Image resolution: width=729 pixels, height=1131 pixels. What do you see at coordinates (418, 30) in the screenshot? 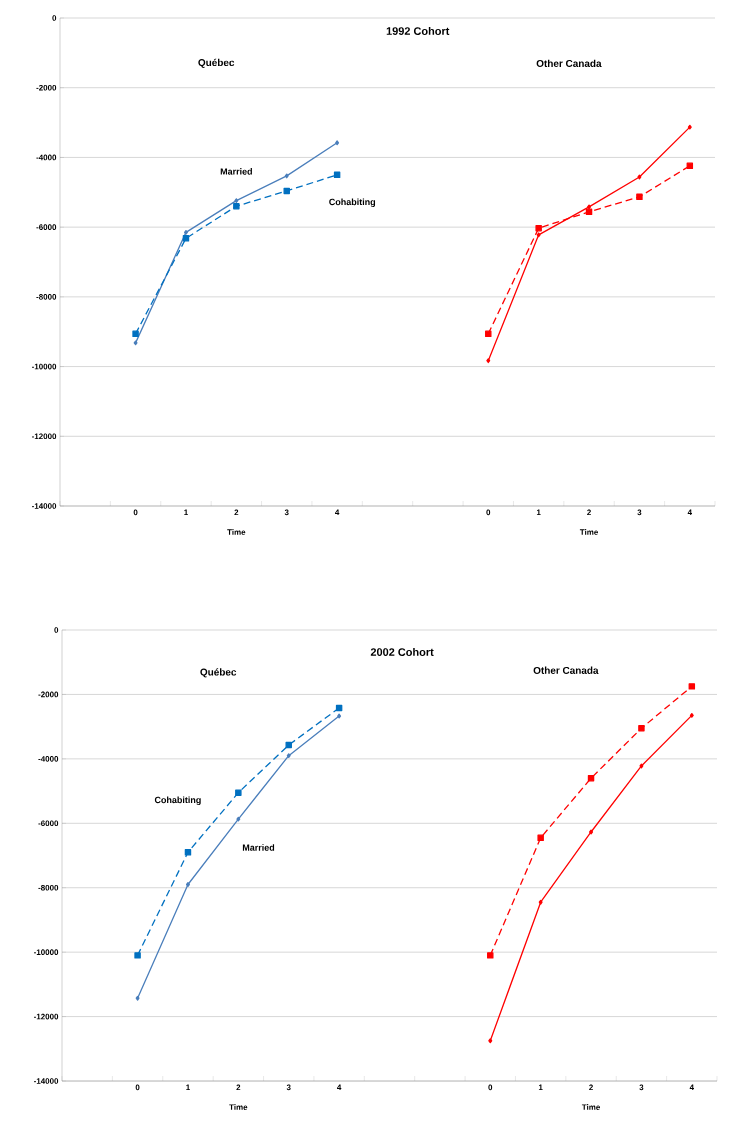
I see `text: 1992 Cohort` at bounding box center [418, 30].